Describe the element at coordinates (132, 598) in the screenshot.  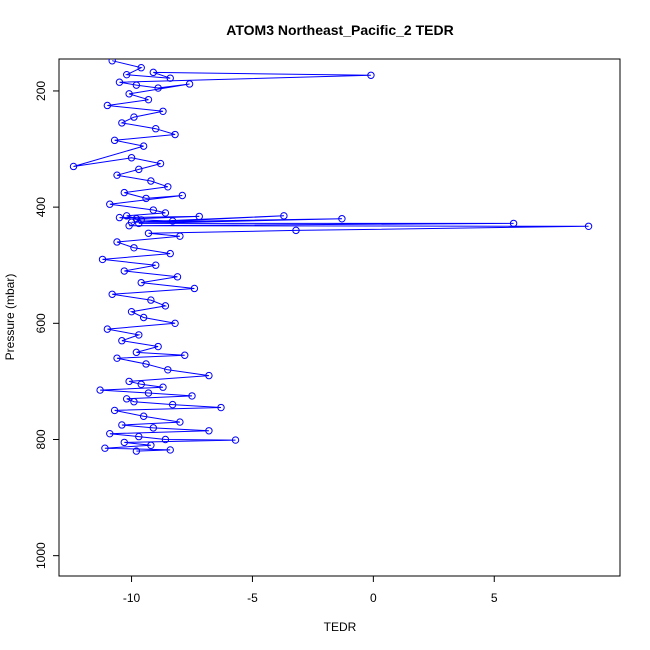
I see `x-tick-label: -10` at that location.